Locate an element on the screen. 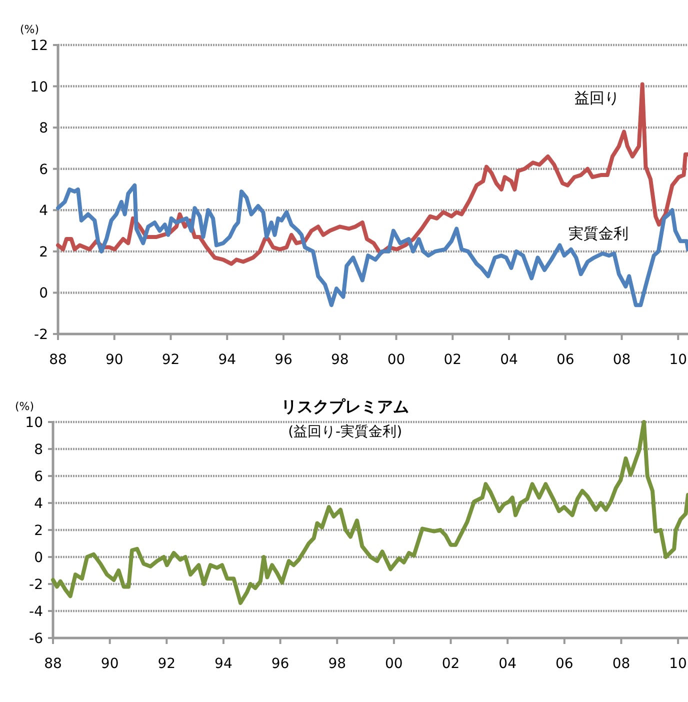  series-label: 益回り is located at coordinates (597, 97).